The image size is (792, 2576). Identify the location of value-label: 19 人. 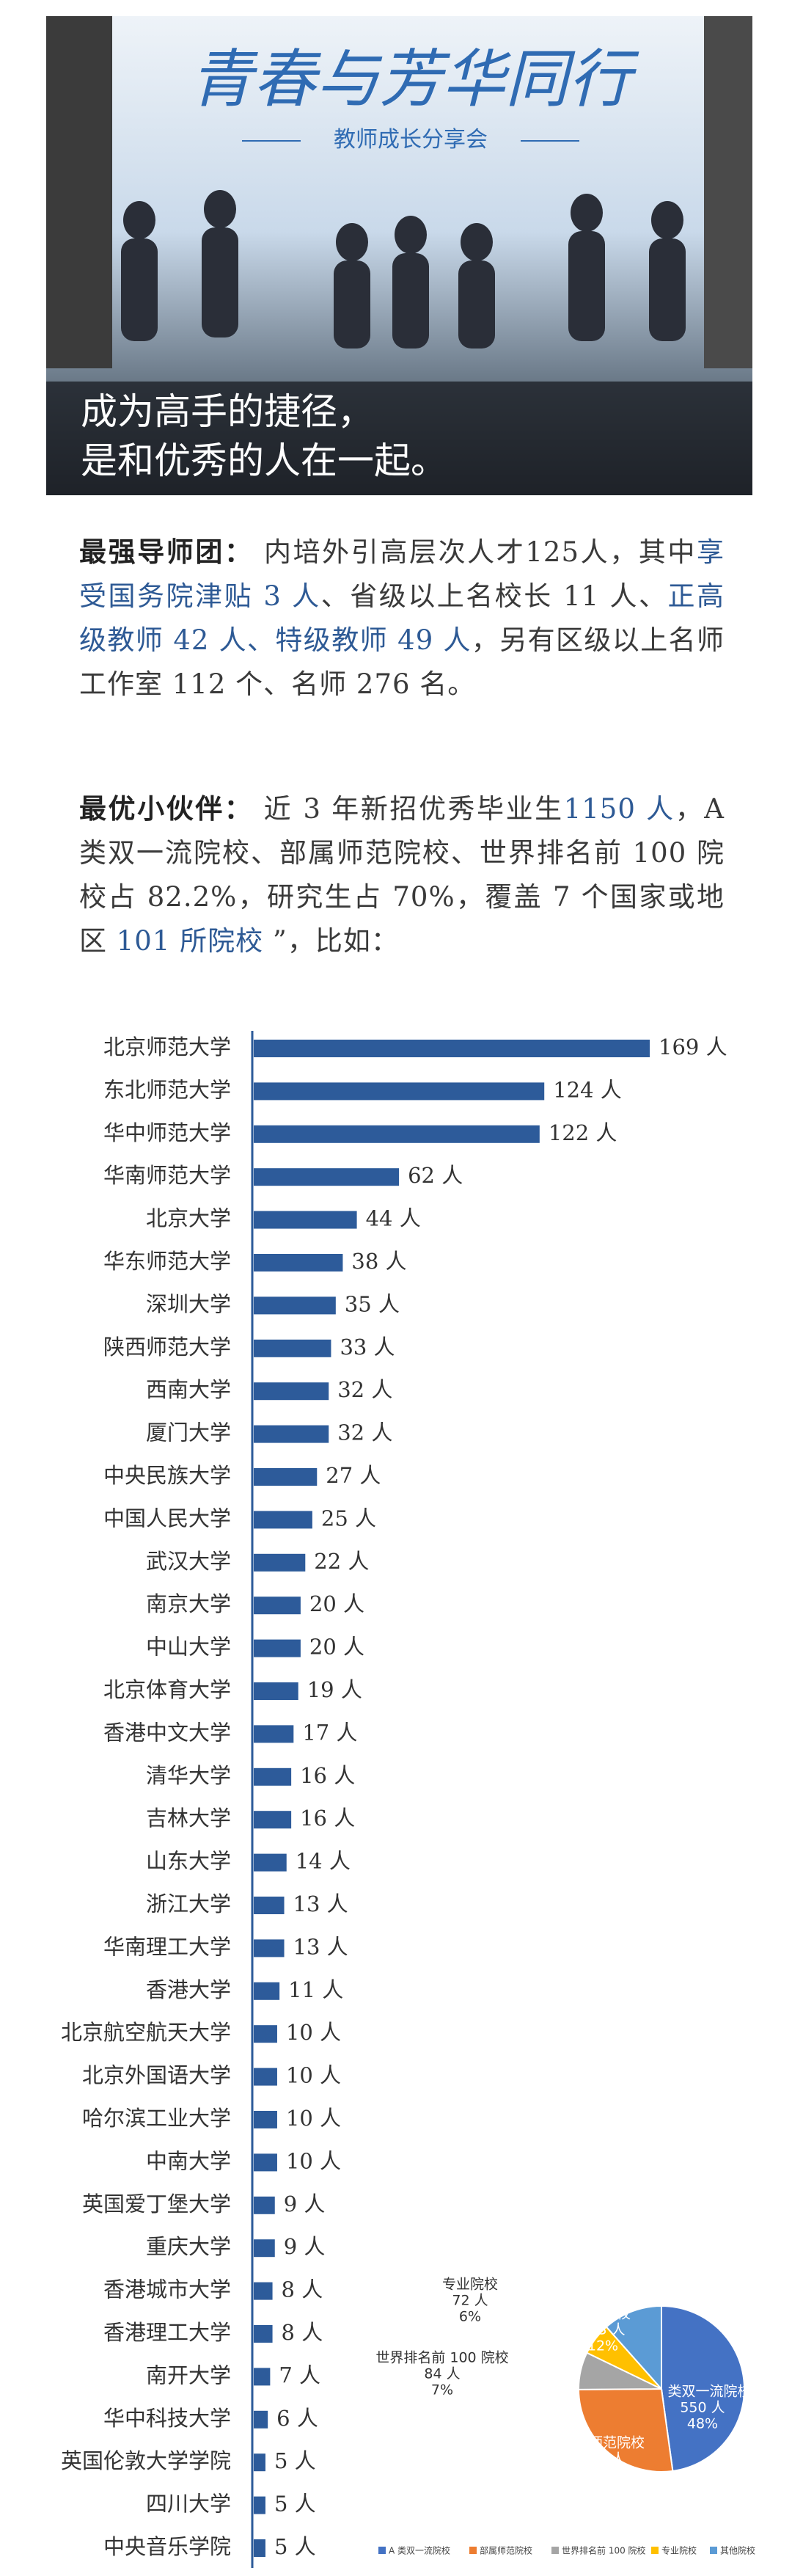
(334, 1689).